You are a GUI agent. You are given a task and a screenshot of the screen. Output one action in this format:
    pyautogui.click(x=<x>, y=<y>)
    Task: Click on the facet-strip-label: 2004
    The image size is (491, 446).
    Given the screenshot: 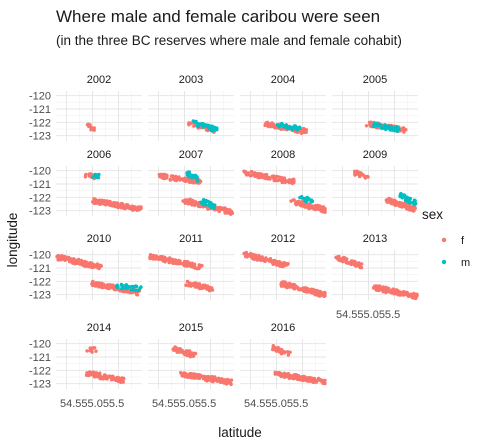 What is the action you would take?
    pyautogui.click(x=283, y=80)
    